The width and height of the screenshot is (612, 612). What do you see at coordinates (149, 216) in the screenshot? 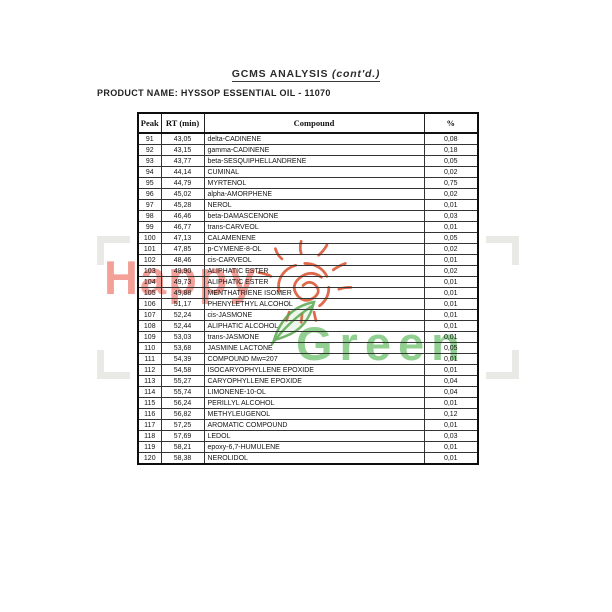
I see `peak-cell: 98` at bounding box center [149, 216].